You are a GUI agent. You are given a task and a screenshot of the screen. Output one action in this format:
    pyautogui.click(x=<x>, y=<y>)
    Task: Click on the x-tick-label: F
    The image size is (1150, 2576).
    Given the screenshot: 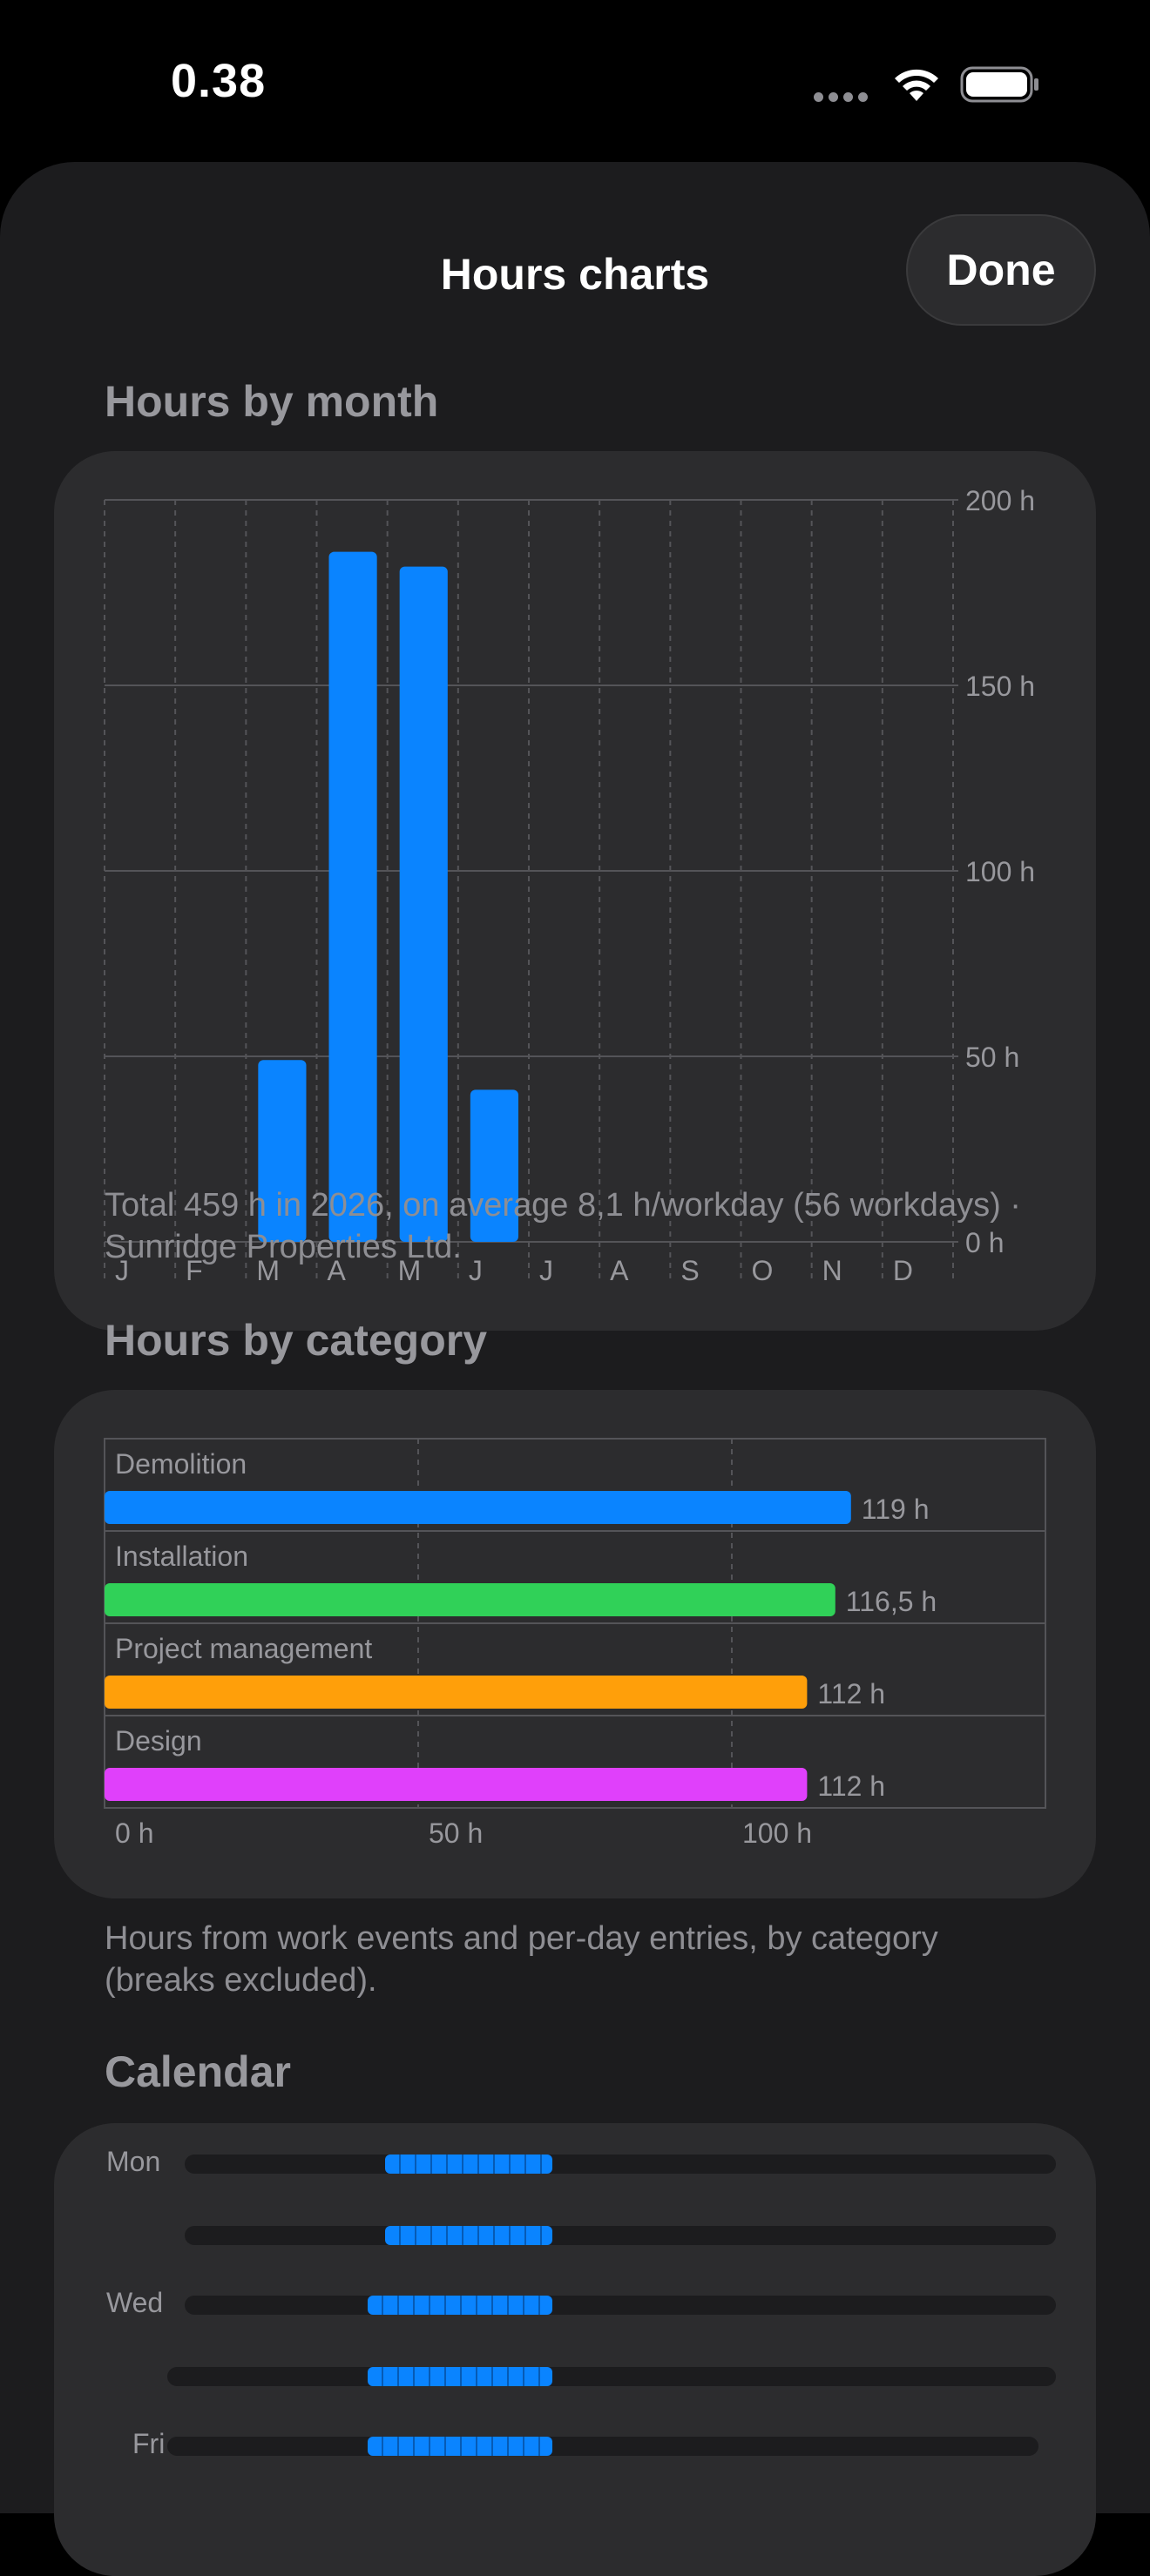 What is the action you would take?
    pyautogui.click(x=194, y=1271)
    